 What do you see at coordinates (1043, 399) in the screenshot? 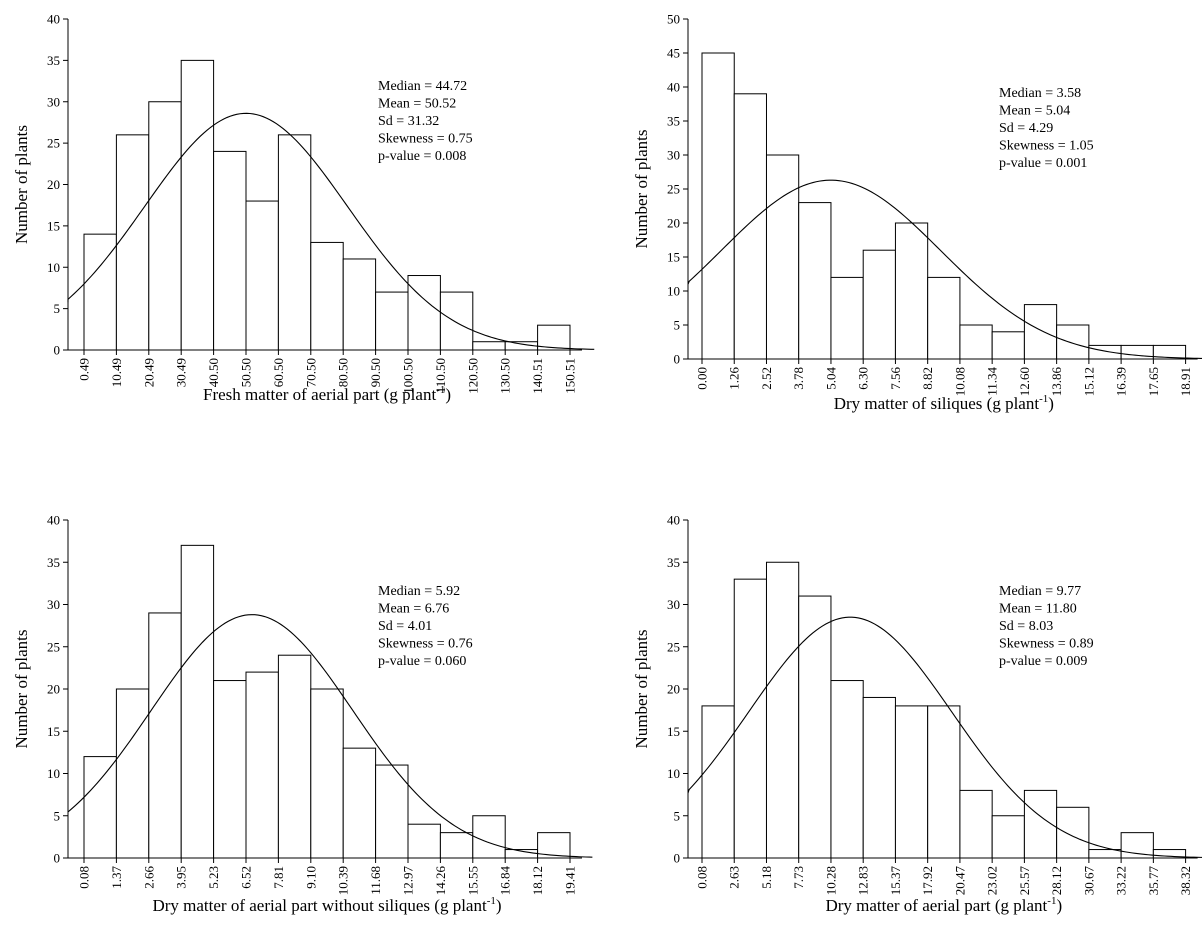
I see `x-axis-label-superscript: -1` at bounding box center [1043, 399].